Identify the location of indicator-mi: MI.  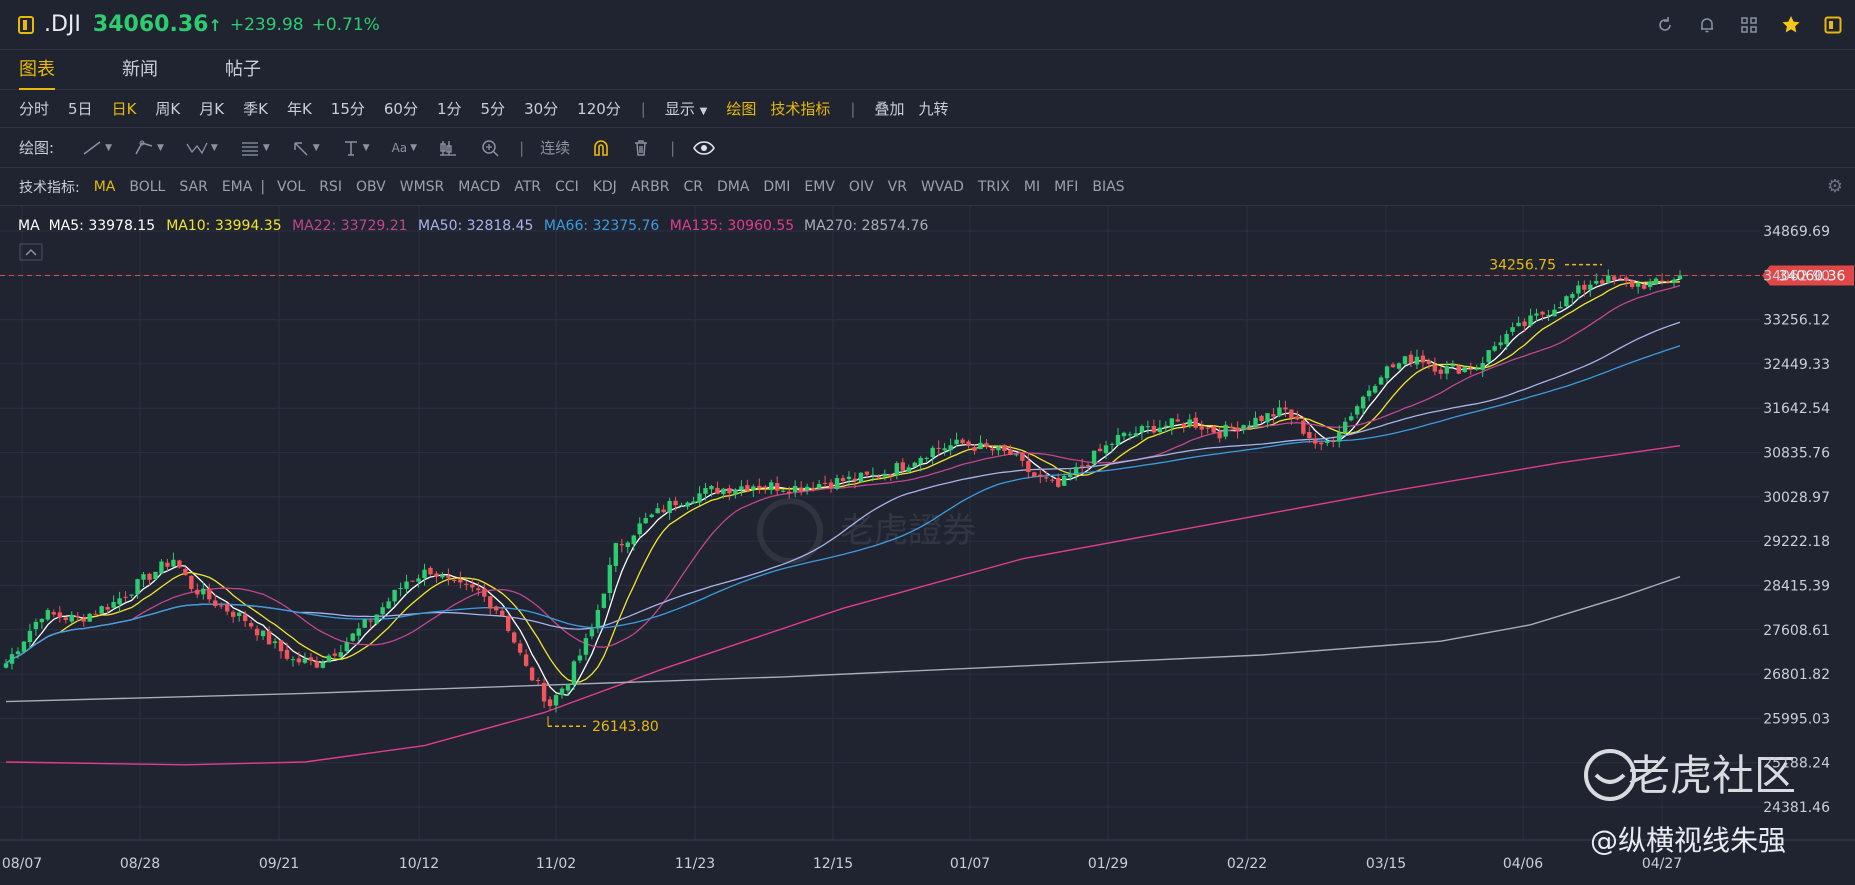
(1032, 186).